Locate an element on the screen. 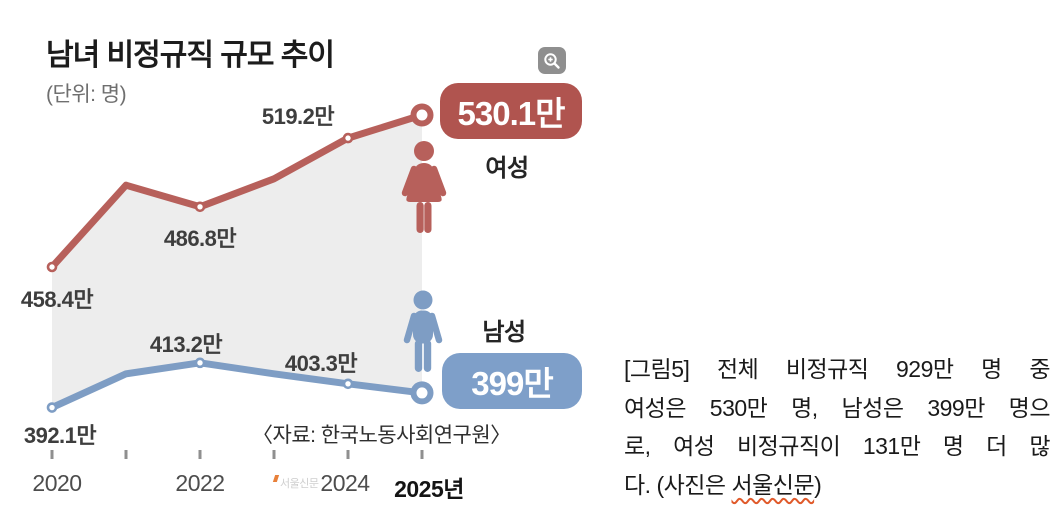  x-axis-label-2020: 2020 is located at coordinates (57, 483).